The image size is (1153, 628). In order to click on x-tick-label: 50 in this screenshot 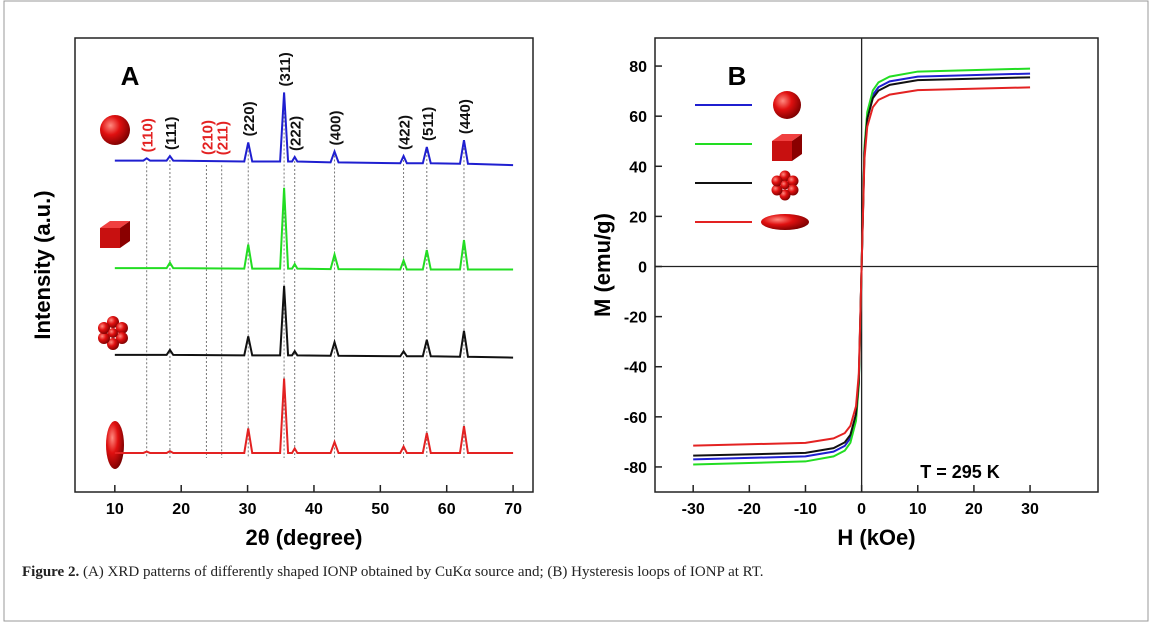, I will do `click(380, 509)`.